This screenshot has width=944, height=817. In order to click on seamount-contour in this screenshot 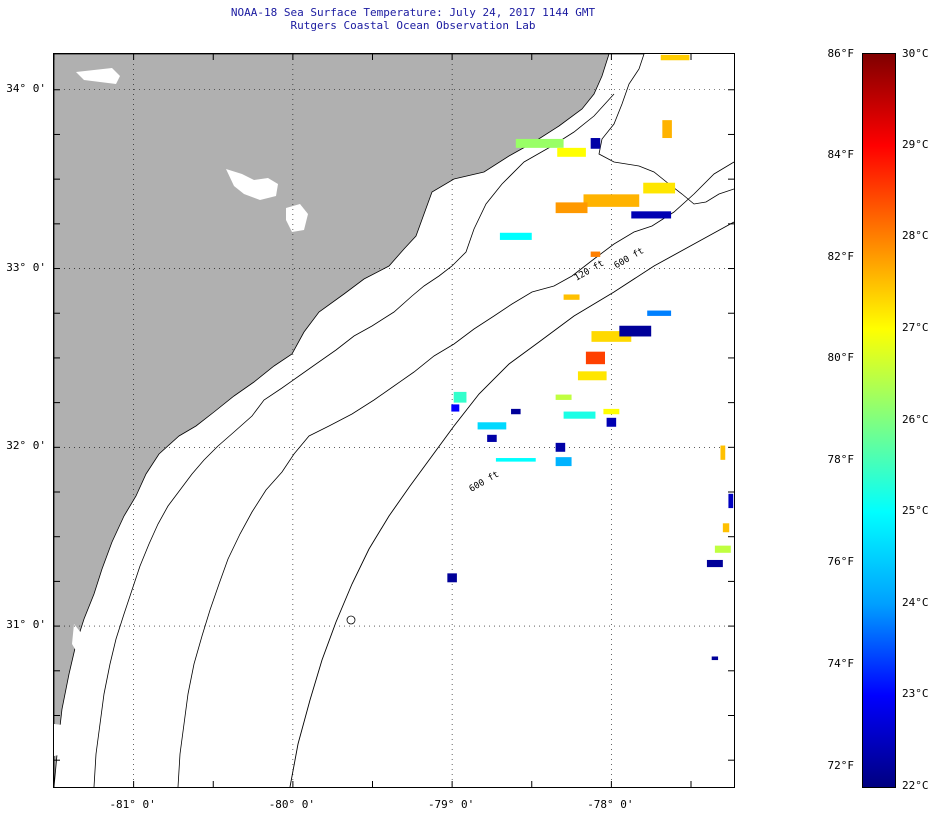, I will do `click(351, 620)`.